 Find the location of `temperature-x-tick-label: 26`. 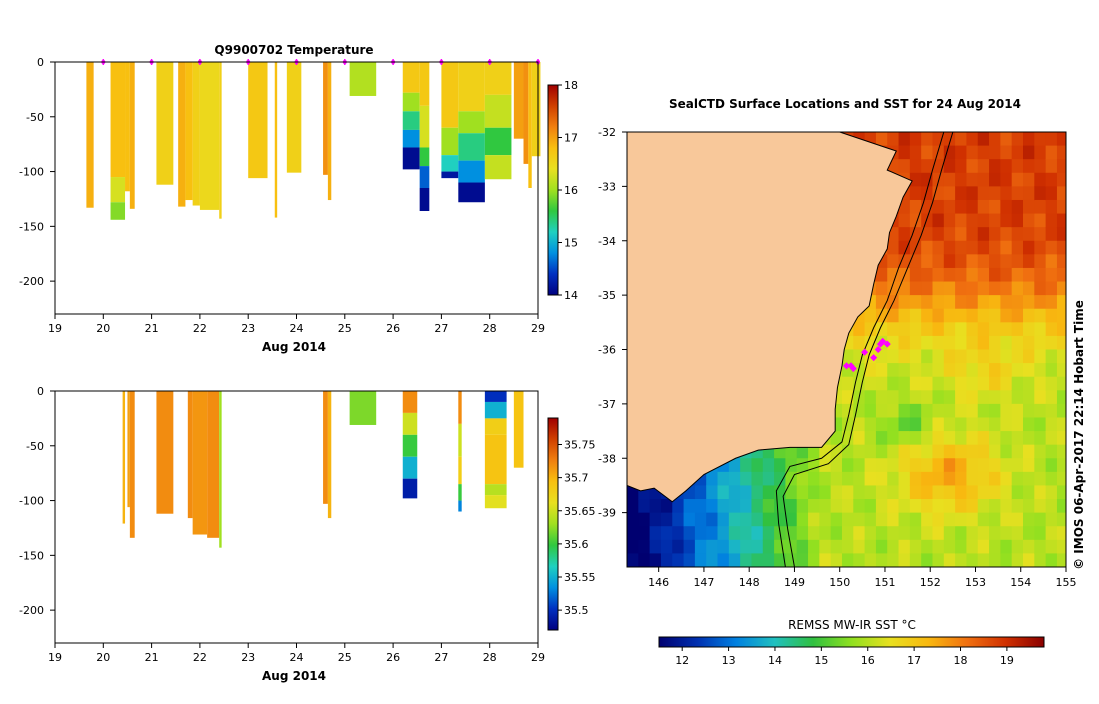

temperature-x-tick-label: 26 is located at coordinates (393, 328).